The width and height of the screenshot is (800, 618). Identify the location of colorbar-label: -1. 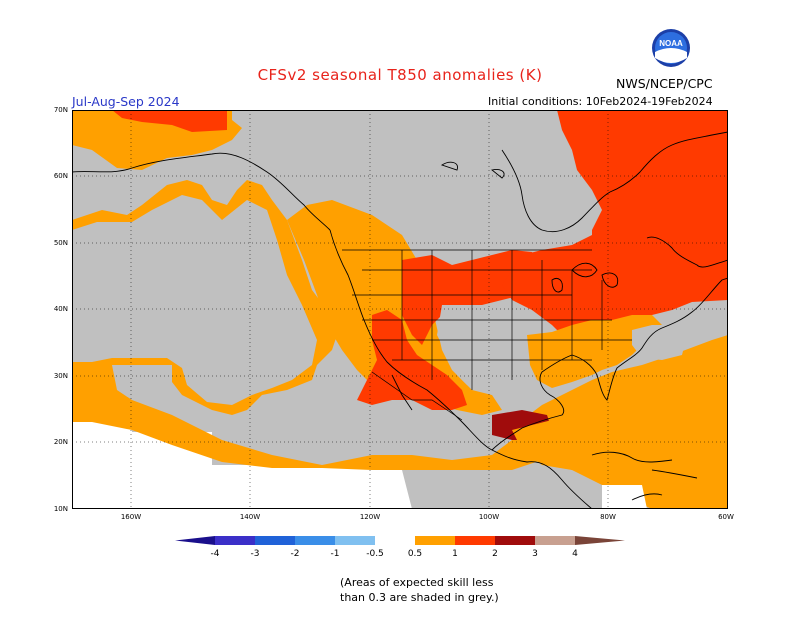
(335, 554).